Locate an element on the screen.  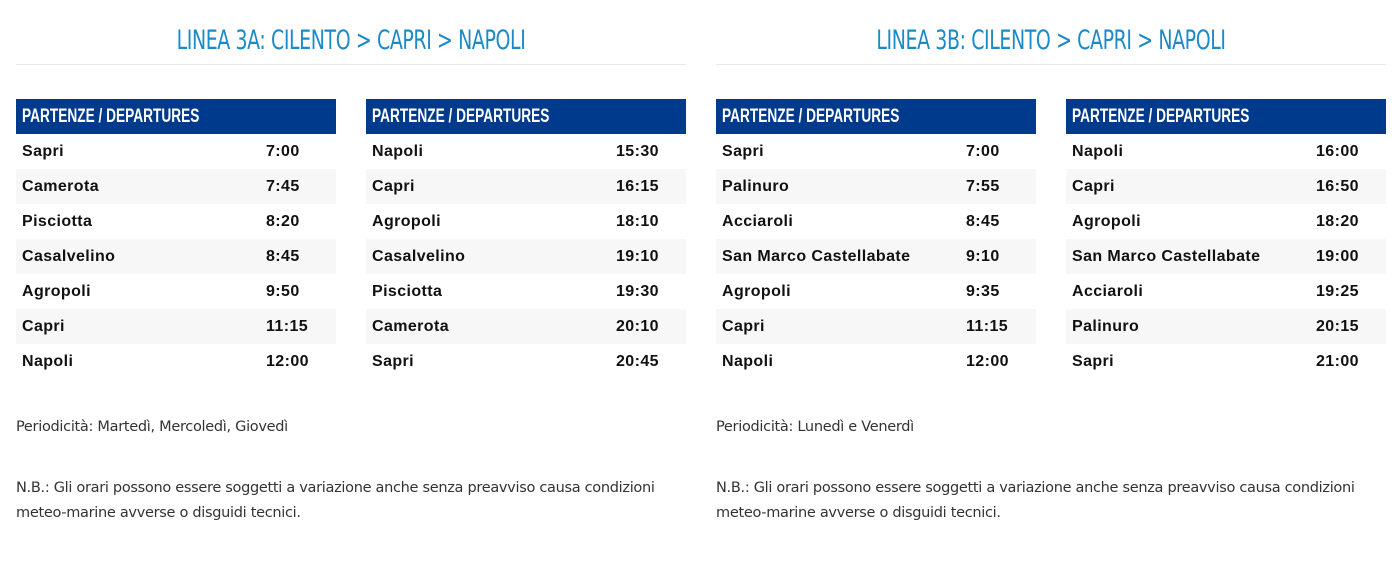
table-row: Sapri 21:00 is located at coordinates (1226, 361).